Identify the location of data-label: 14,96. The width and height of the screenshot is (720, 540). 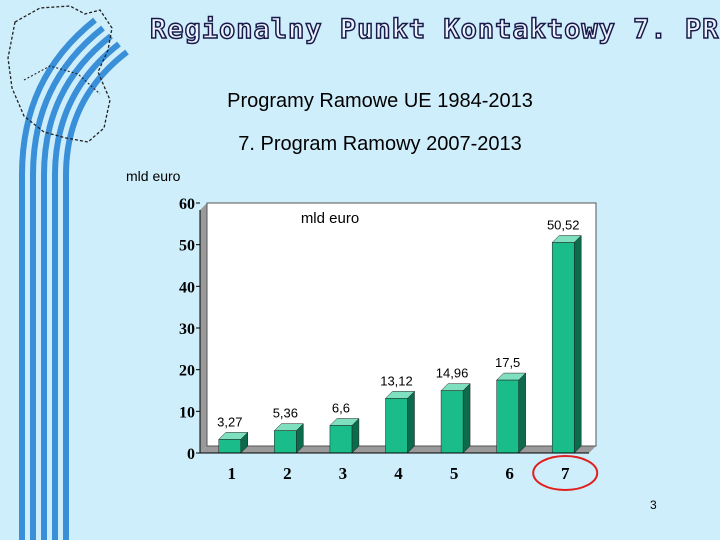
(452, 373).